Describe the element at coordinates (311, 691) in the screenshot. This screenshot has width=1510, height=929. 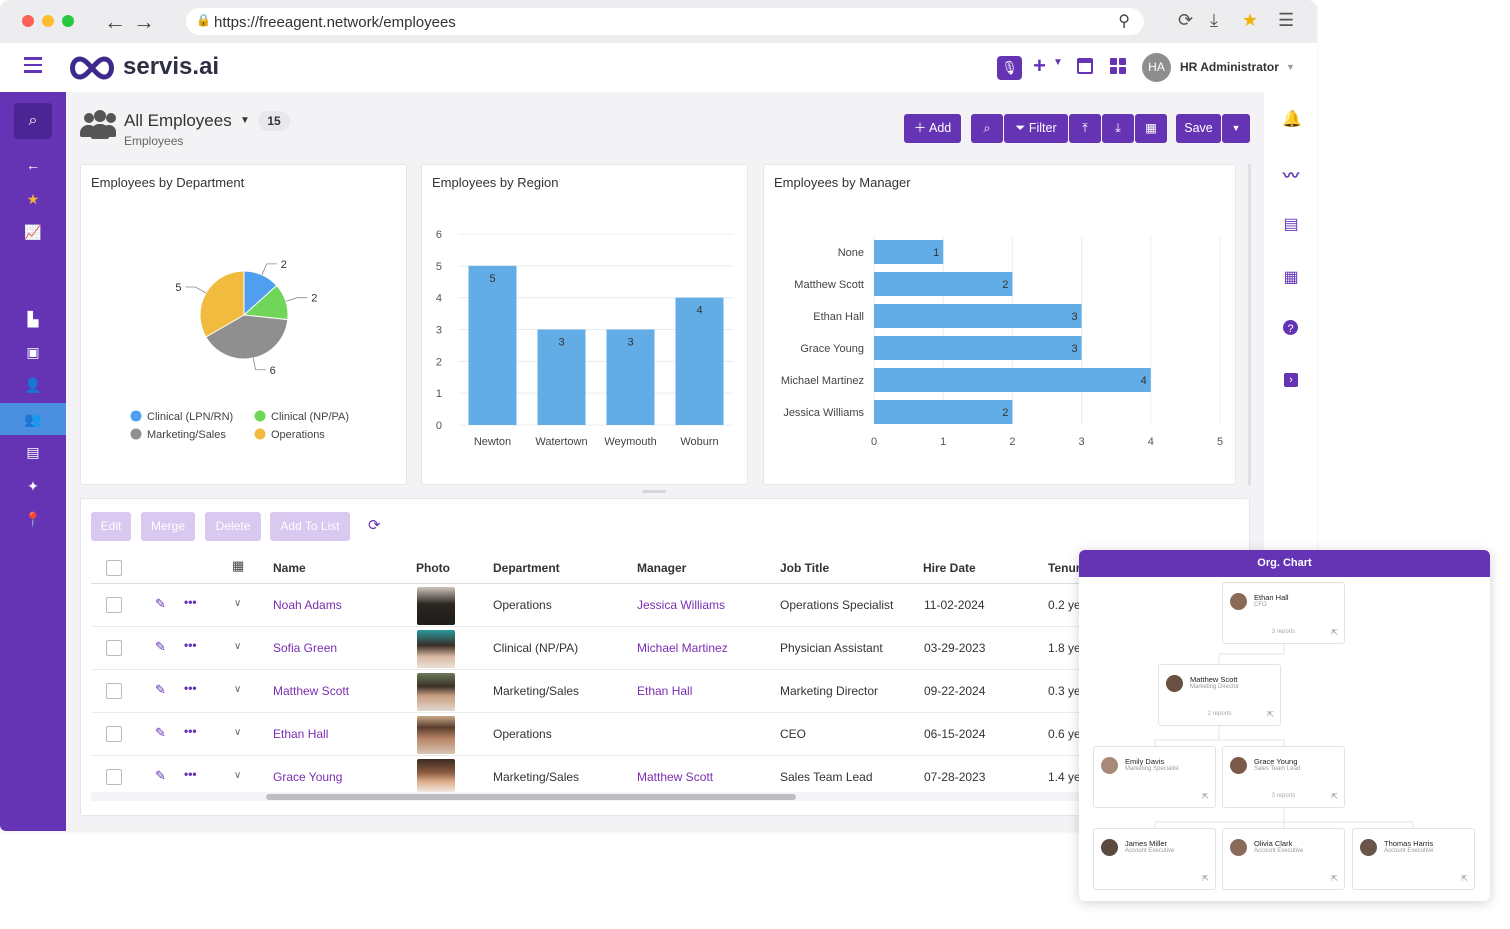
I see `employee-name-link: Matthew Scott` at that location.